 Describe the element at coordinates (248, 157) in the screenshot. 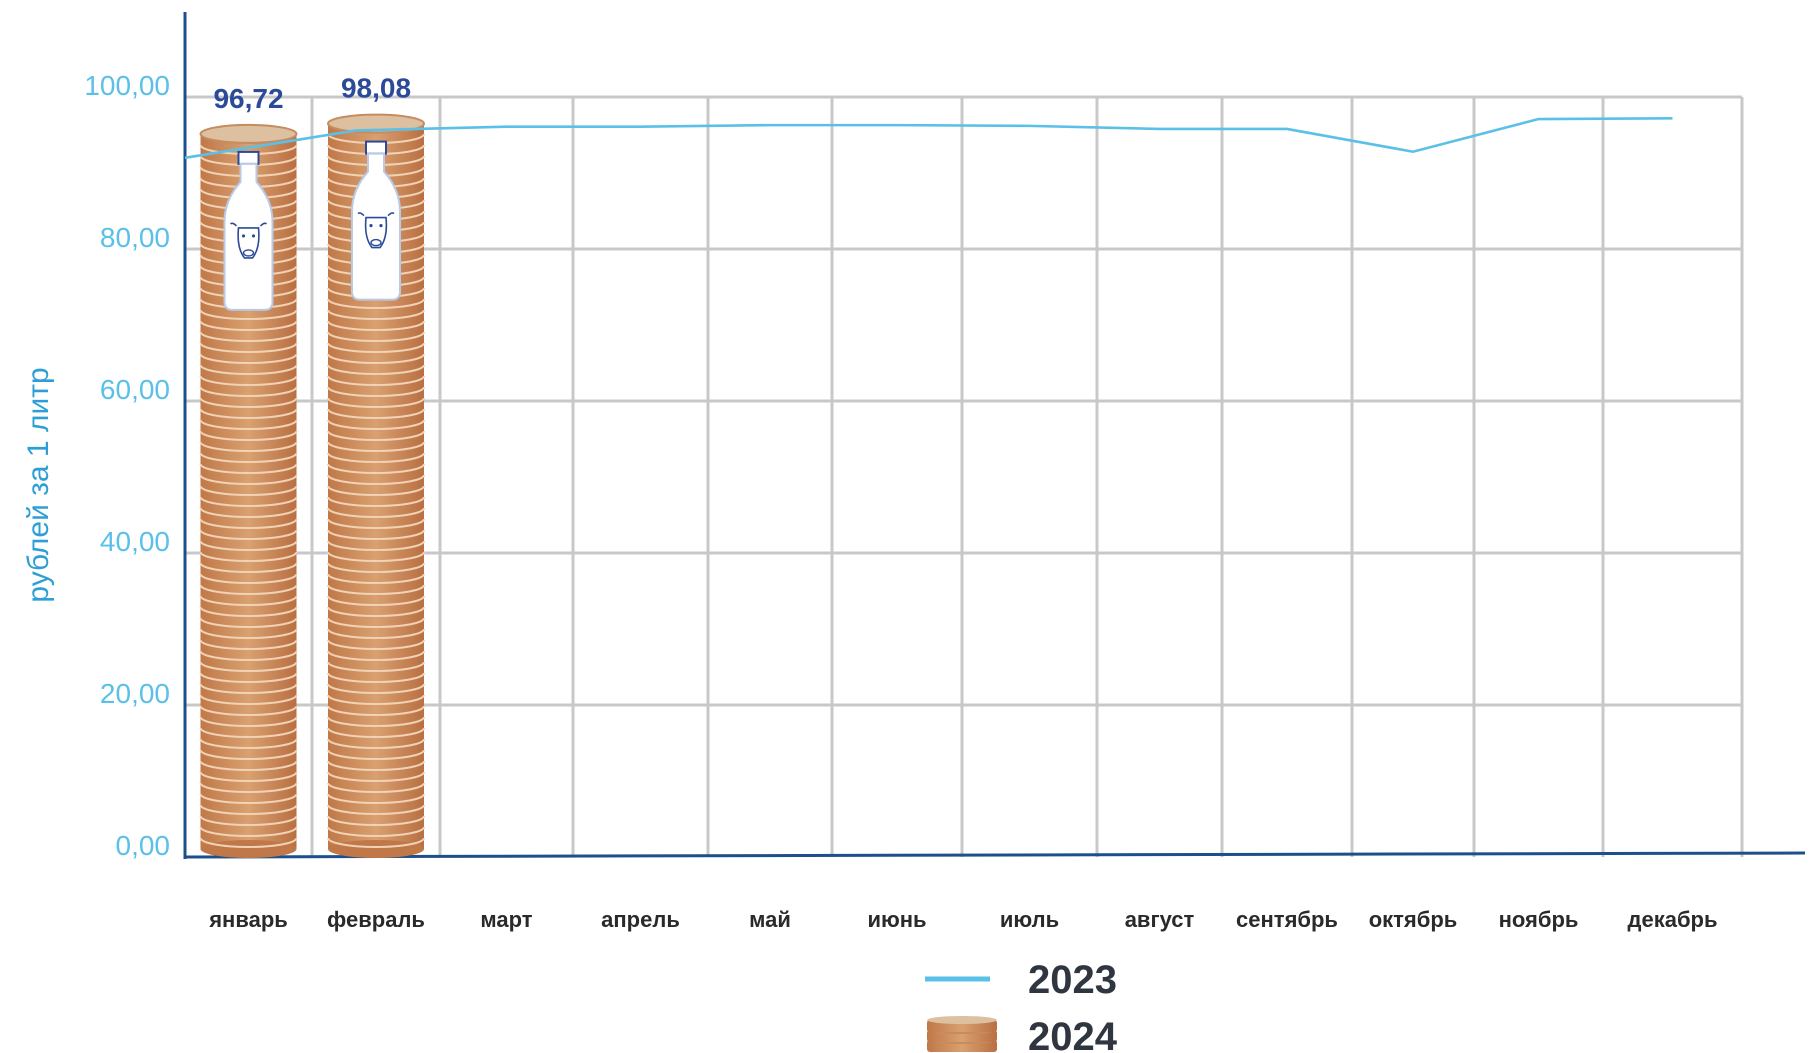

I see `bottle-cap` at that location.